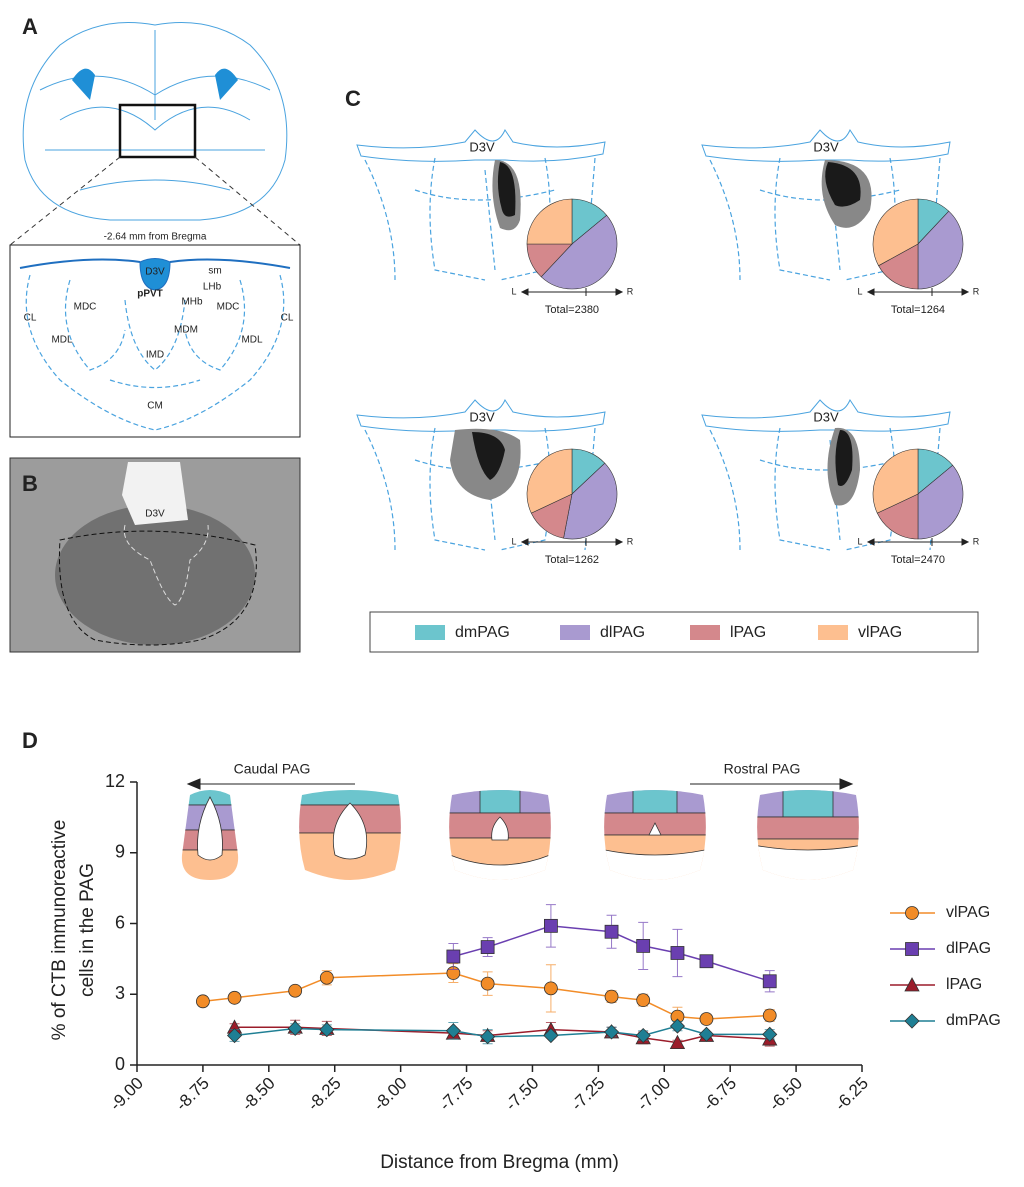 The height and width of the screenshot is (1187, 1024). Describe the element at coordinates (155, 341) in the screenshot. I see `inset-box` at that location.